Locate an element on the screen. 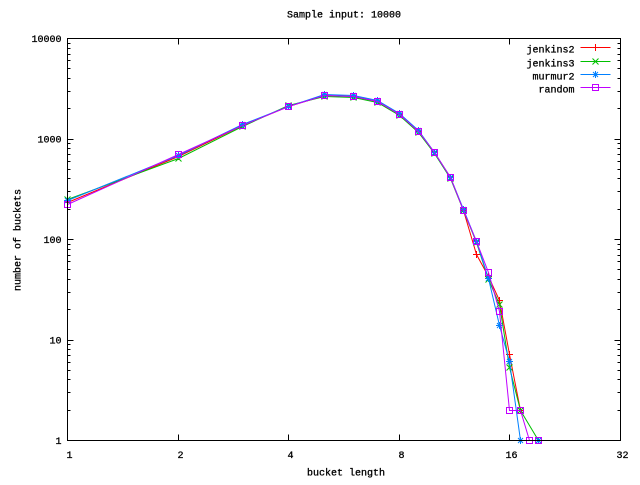 This screenshot has height=485, width=640. svg-text: 10 is located at coordinates (55, 342).